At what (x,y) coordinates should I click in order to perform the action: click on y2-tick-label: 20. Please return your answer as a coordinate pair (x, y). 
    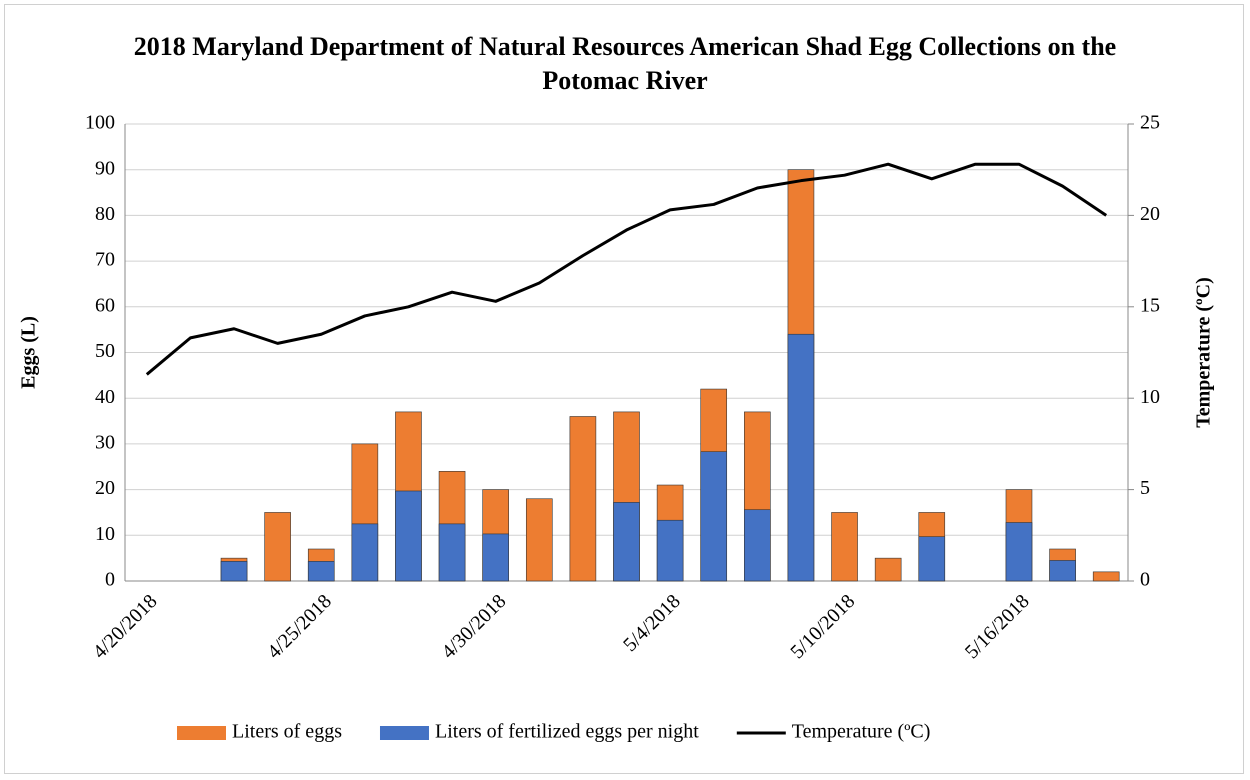
    Looking at the image, I should click on (1150, 214).